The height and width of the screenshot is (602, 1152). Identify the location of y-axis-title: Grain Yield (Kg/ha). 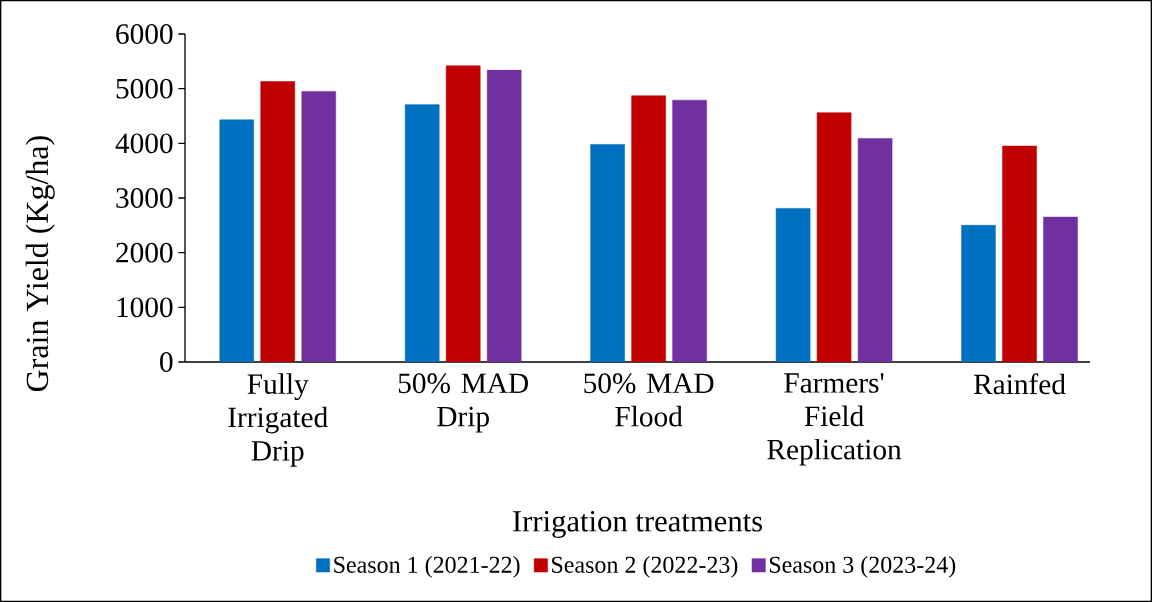
(40, 264).